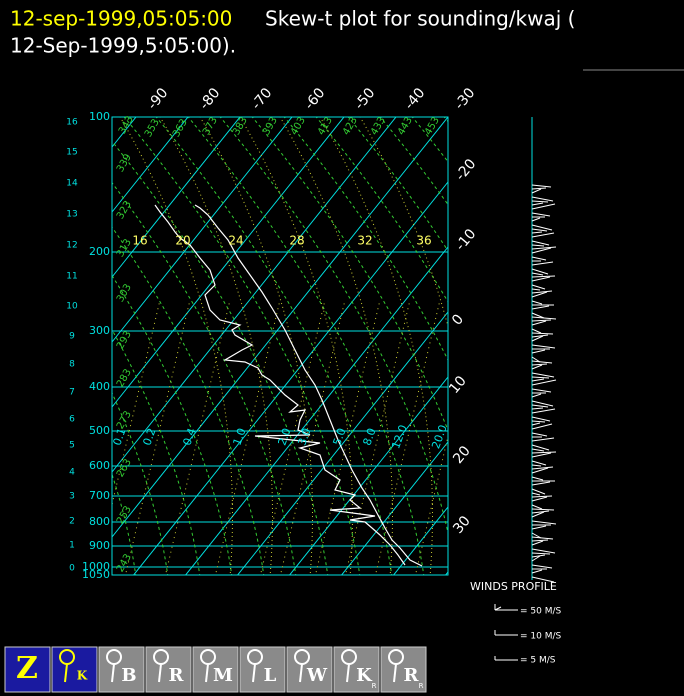 The height and width of the screenshot is (696, 684). What do you see at coordinates (270, 675) in the screenshot?
I see `button-label: L` at bounding box center [270, 675].